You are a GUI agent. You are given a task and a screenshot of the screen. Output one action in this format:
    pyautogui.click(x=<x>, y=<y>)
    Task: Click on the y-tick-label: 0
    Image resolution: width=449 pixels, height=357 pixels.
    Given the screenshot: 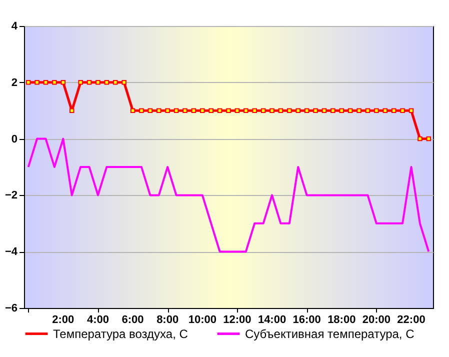 What is the action you would take?
    pyautogui.click(x=14, y=139)
    